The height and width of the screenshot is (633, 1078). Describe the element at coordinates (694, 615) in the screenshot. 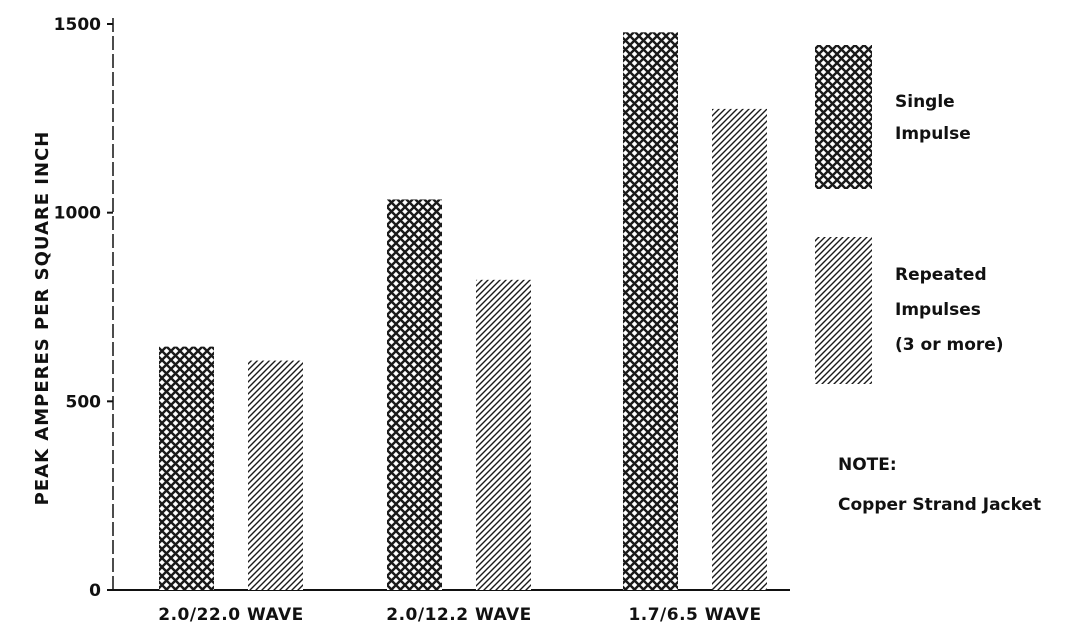

I see `x-category-label: 1.7/6.5 WAVE` at that location.